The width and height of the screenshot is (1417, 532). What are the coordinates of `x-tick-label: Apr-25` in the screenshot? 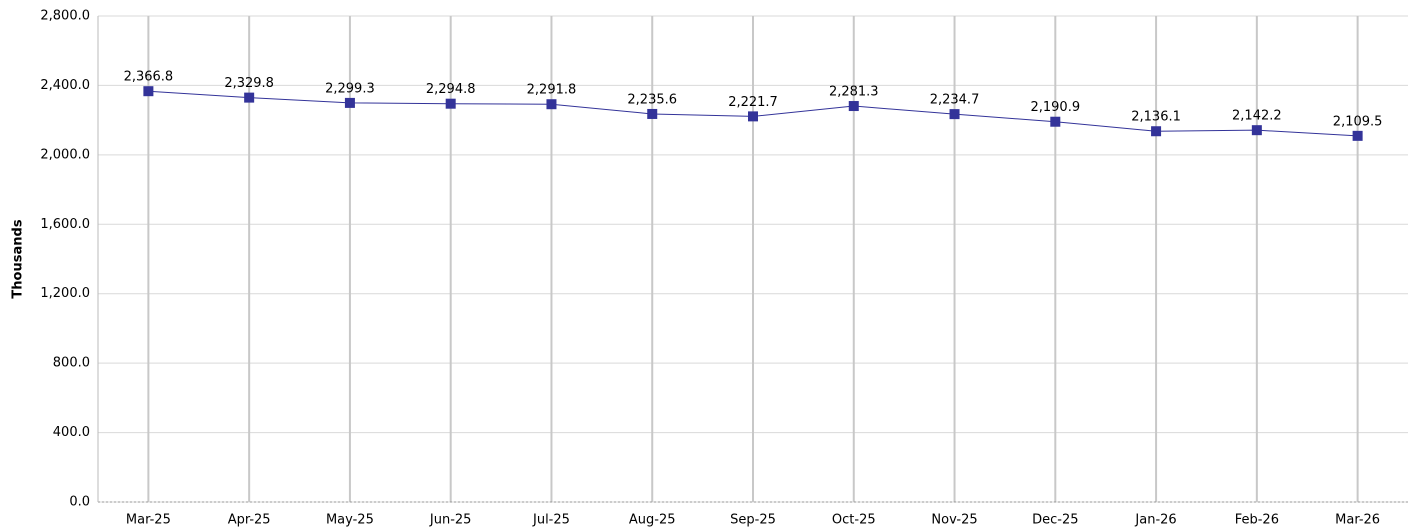 It's located at (249, 520).